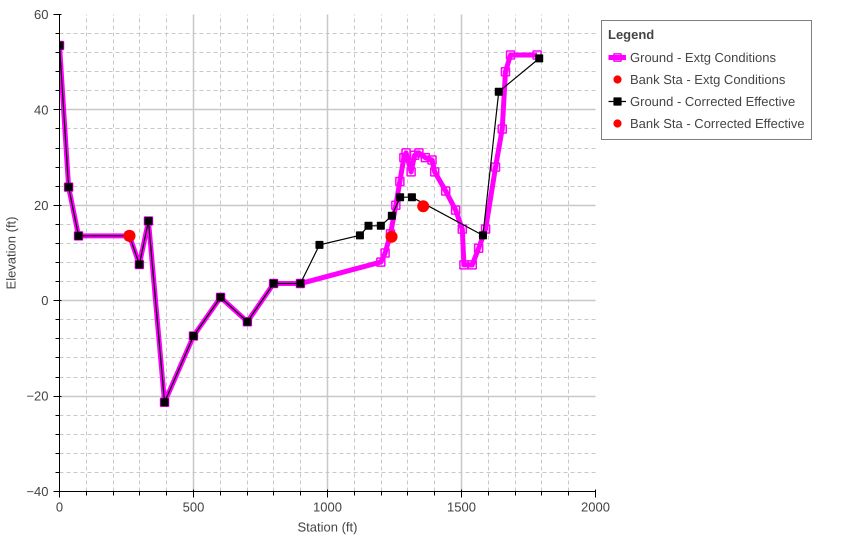  I want to click on y-tick-label: 20, so click(41, 205).